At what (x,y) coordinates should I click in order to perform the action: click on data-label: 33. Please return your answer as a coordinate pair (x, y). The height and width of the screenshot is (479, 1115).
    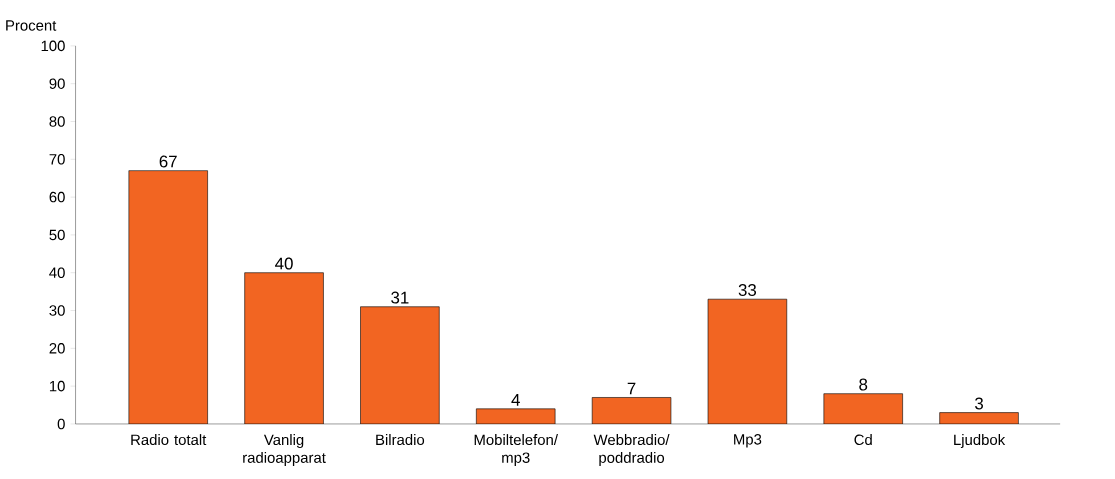
    Looking at the image, I should click on (747, 290).